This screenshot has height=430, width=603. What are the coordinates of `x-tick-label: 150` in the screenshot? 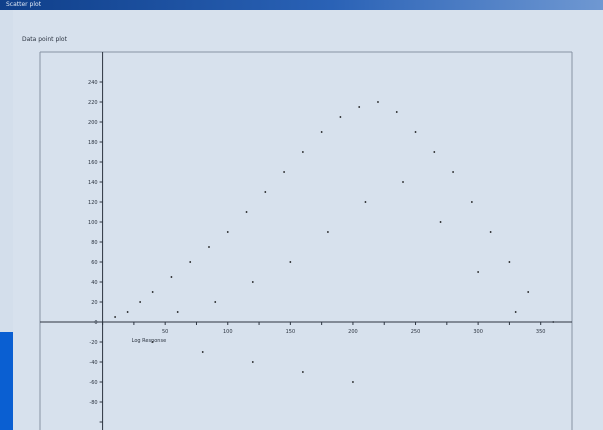 It's located at (291, 332).